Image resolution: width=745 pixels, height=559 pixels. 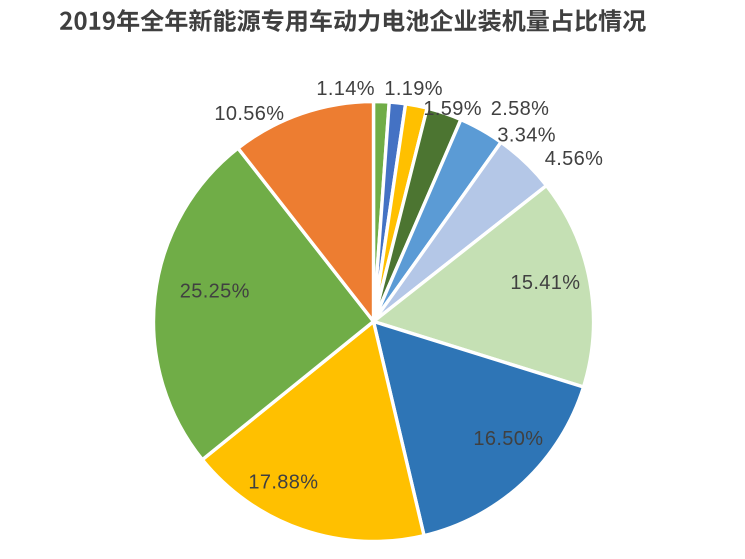 I want to click on svg-text: 2.58%, so click(x=520, y=109).